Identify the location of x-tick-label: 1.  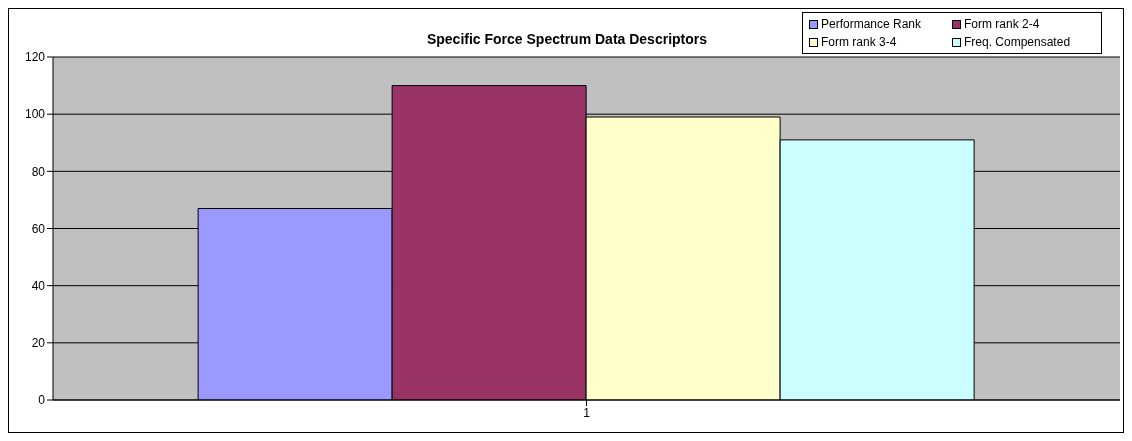
(587, 412).